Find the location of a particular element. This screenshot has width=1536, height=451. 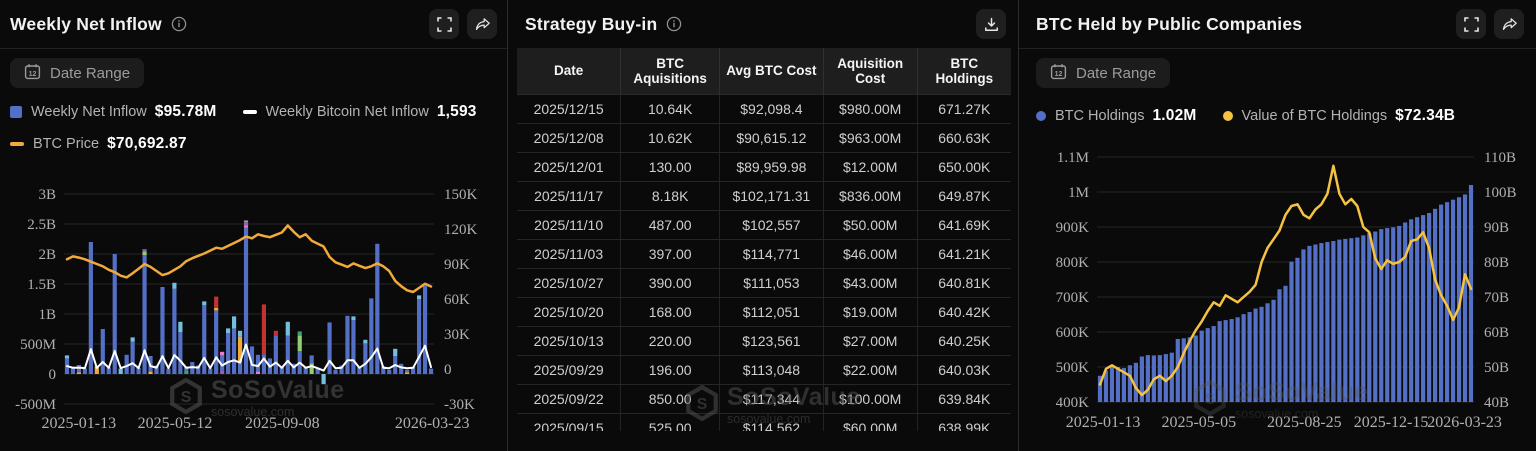

svg-text: 1.1M is located at coordinates (1073, 158).